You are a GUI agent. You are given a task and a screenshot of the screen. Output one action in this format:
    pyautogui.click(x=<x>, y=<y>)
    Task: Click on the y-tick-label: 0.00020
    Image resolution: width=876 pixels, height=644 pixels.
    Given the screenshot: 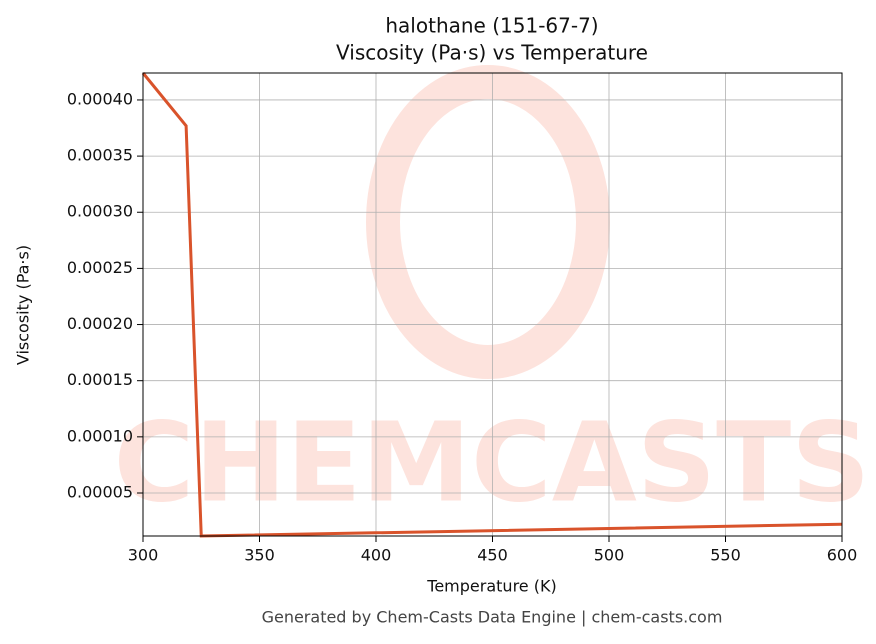 What is the action you would take?
    pyautogui.click(x=100, y=323)
    